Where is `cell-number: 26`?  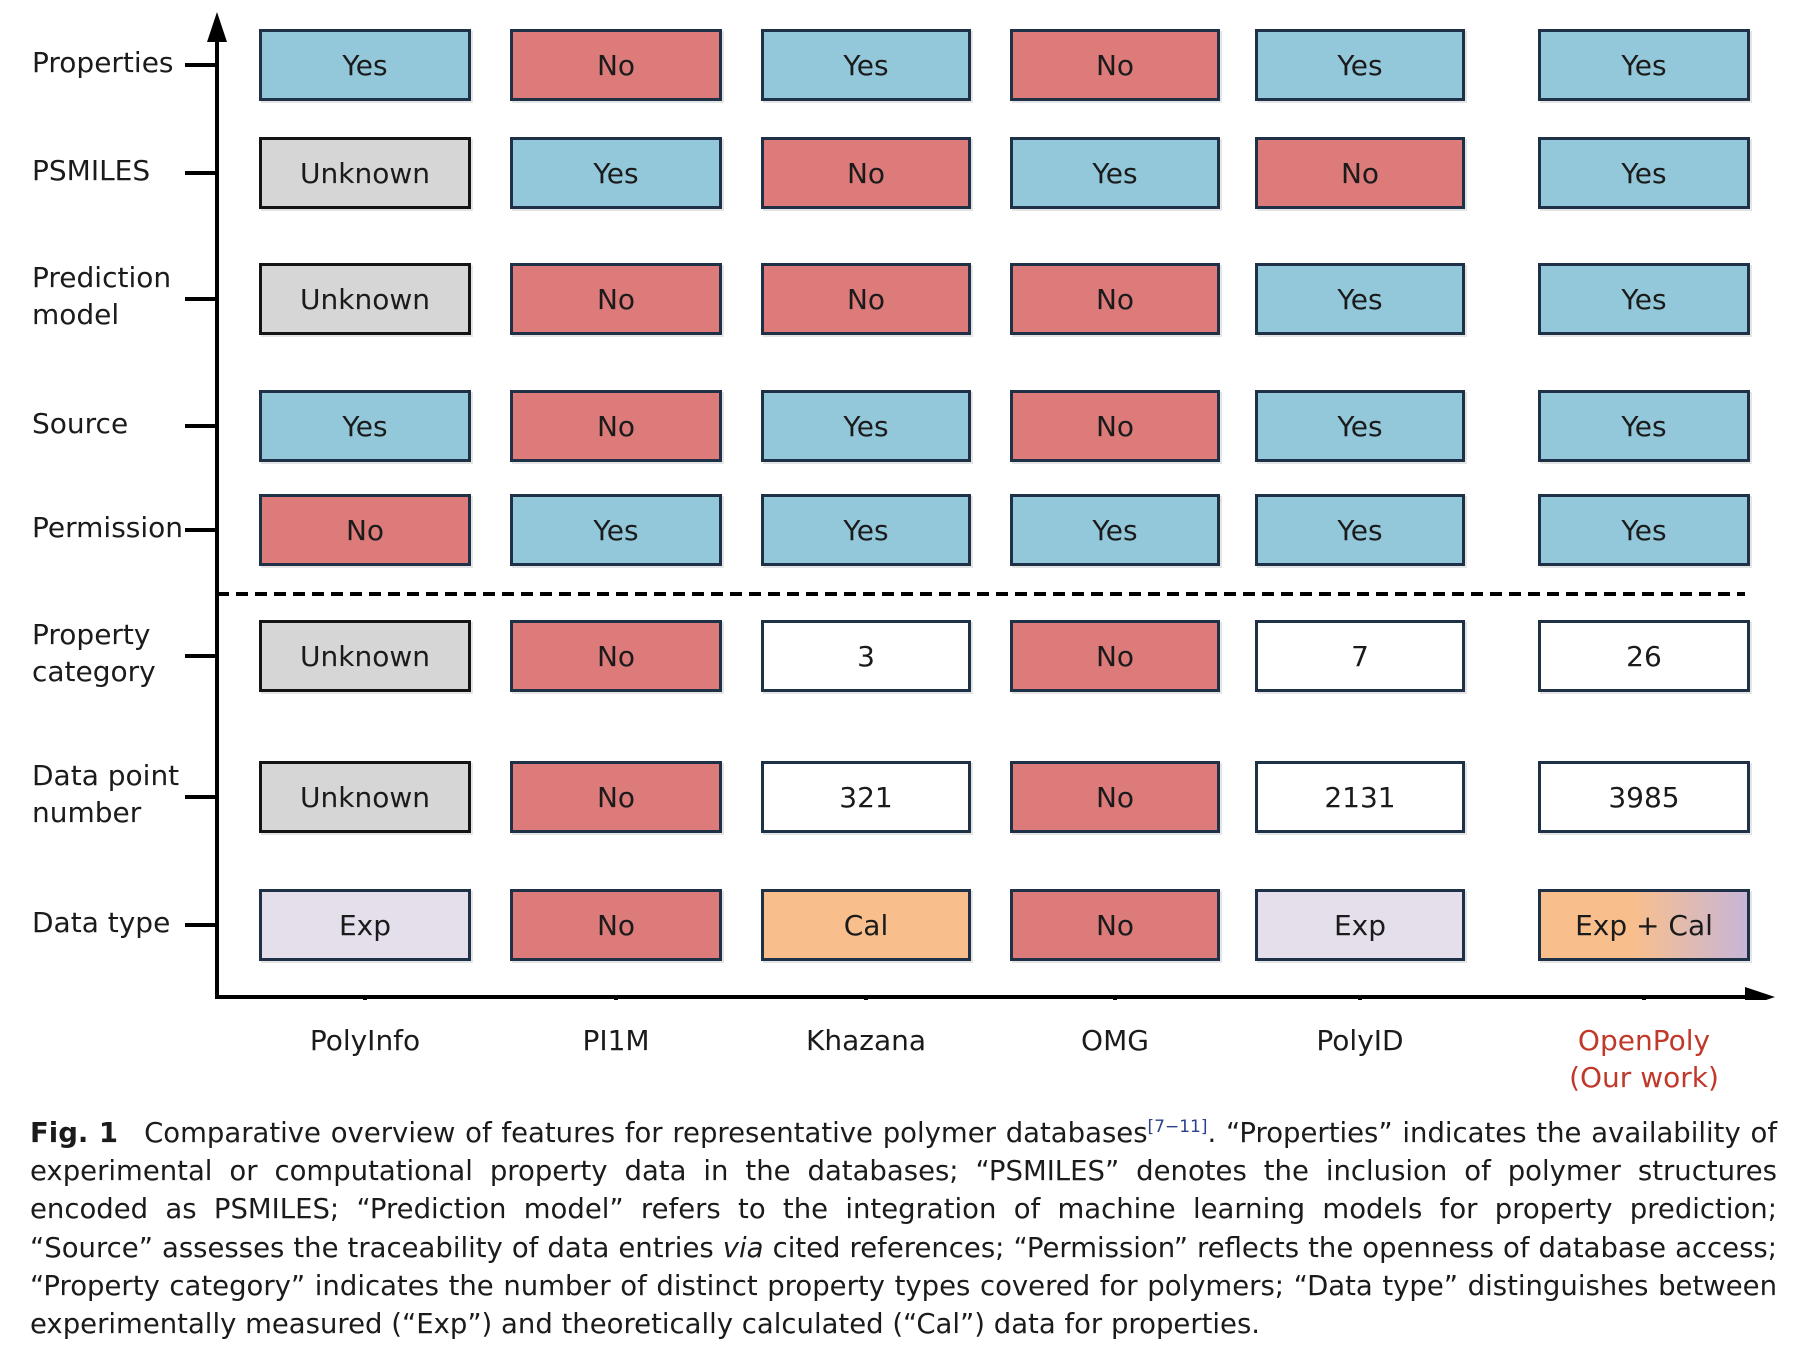 cell-number: 26 is located at coordinates (1644, 656).